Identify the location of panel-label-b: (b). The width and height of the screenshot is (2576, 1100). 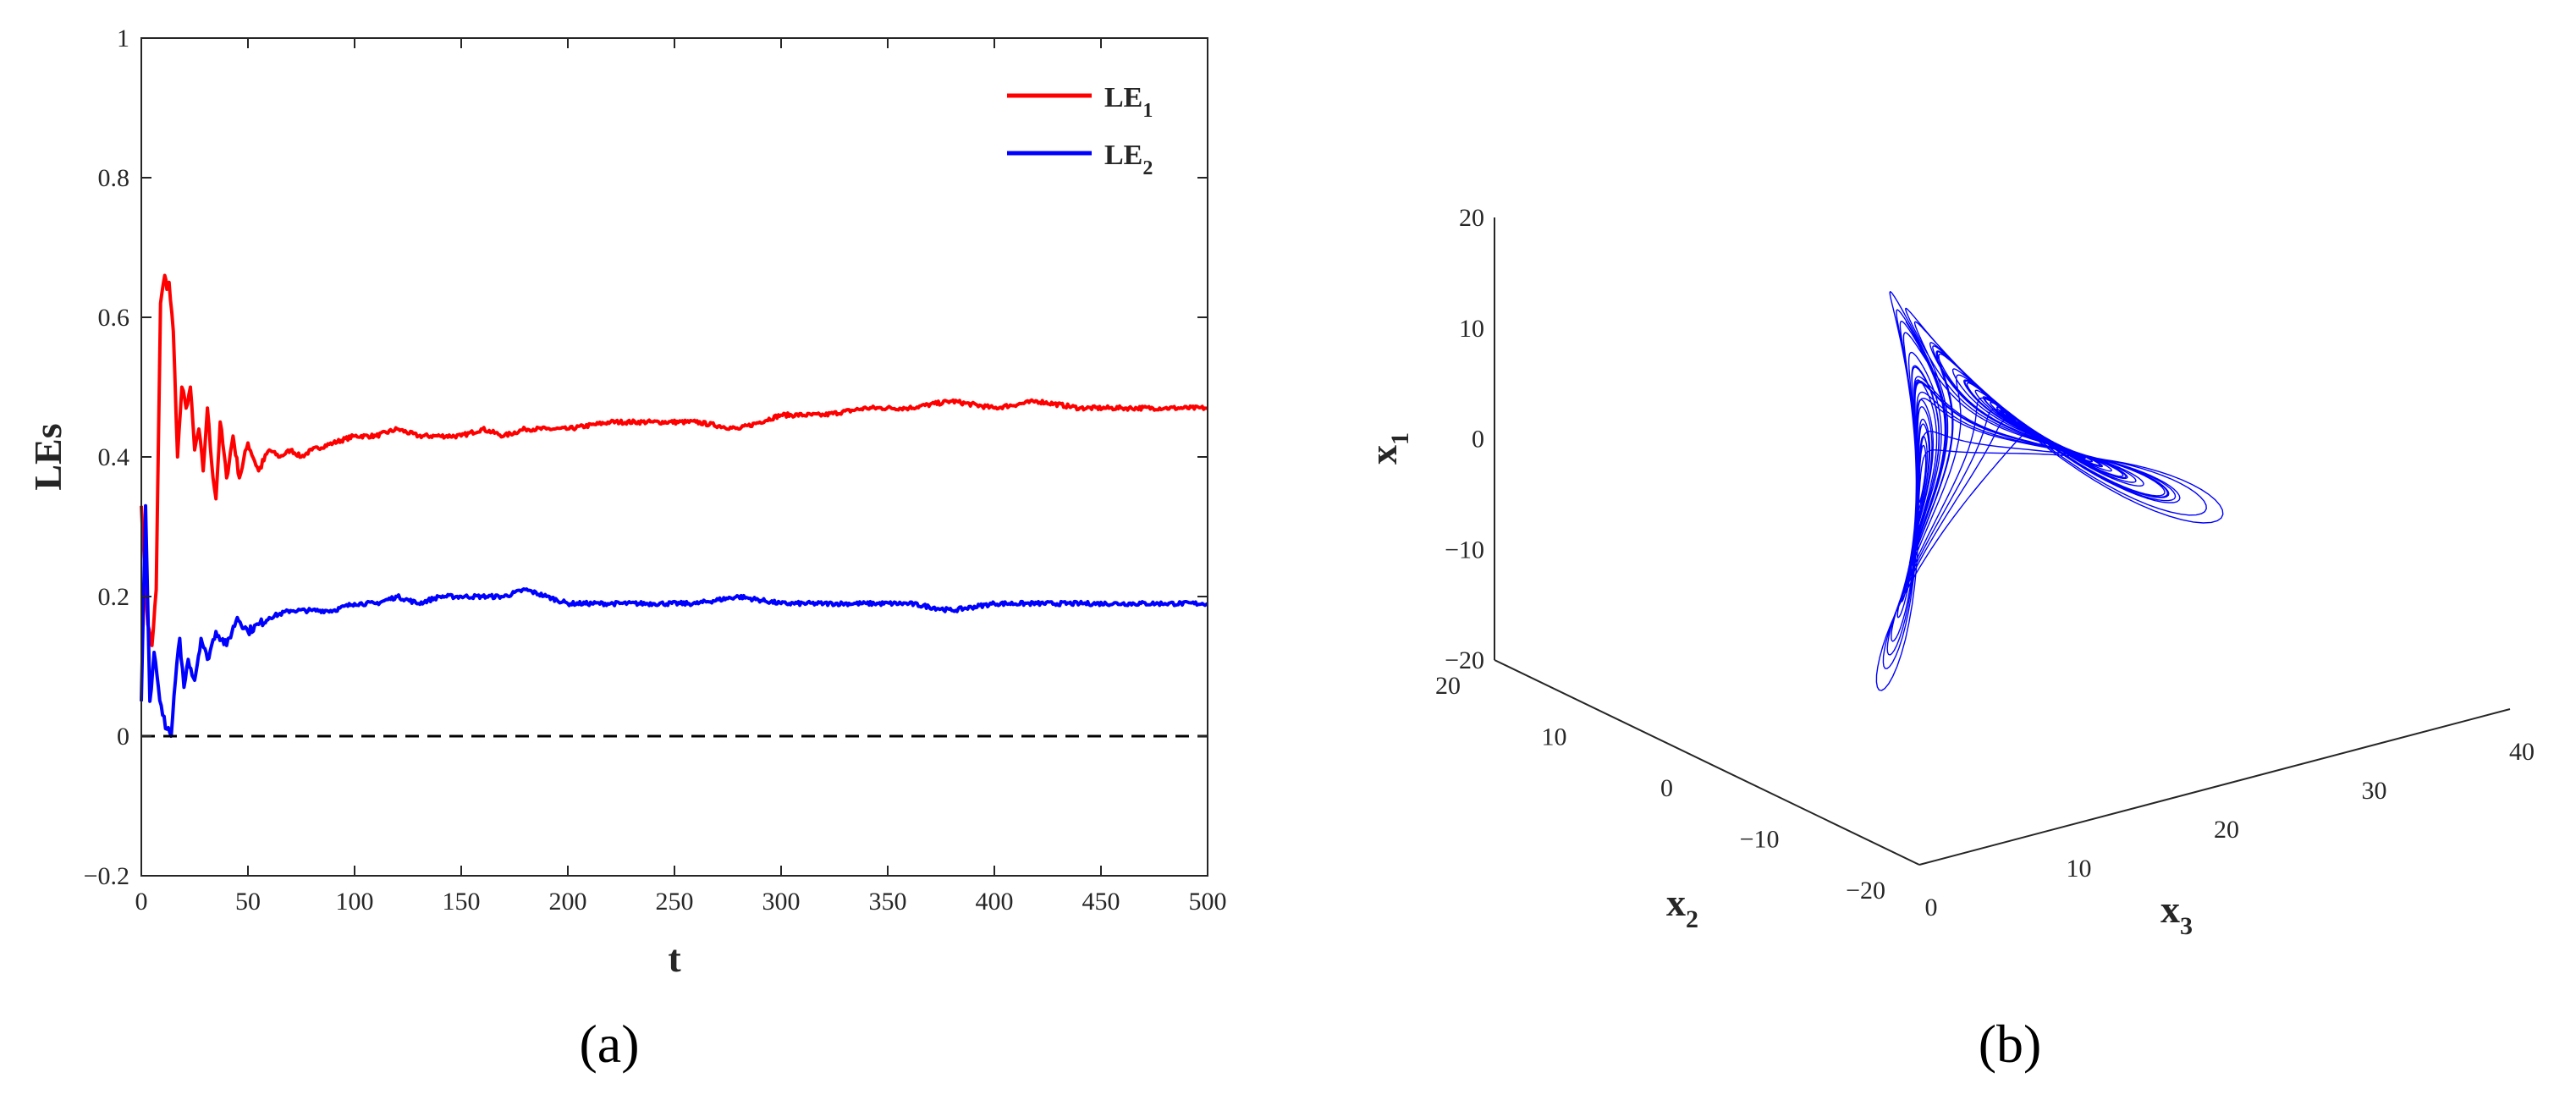
(2010, 1044).